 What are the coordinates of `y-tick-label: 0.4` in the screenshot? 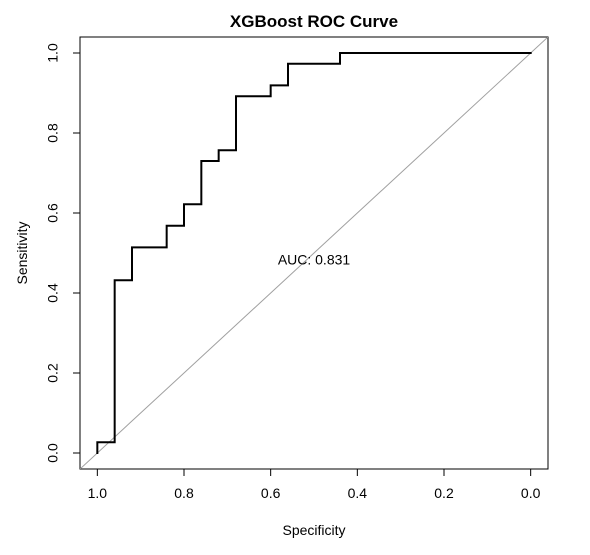 It's located at (53, 293).